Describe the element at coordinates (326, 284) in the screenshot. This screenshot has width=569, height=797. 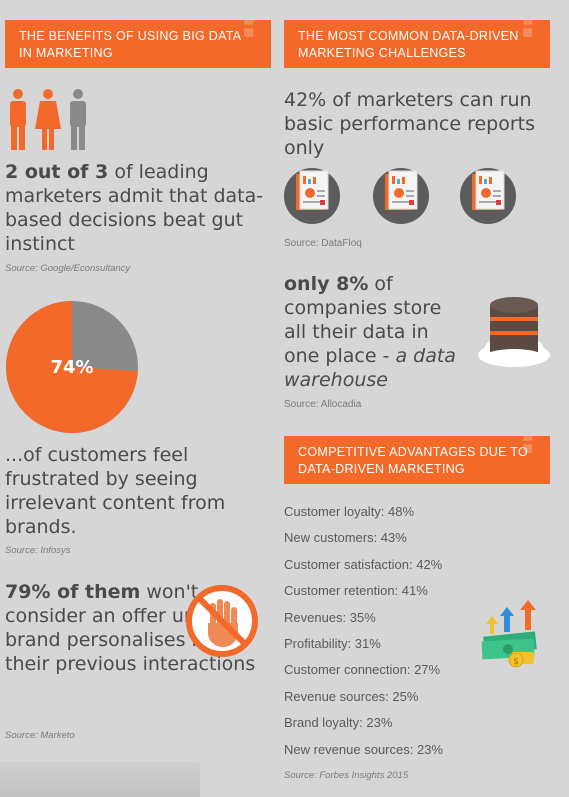
I see `stat-data-warehouse-bold: only 8%` at that location.